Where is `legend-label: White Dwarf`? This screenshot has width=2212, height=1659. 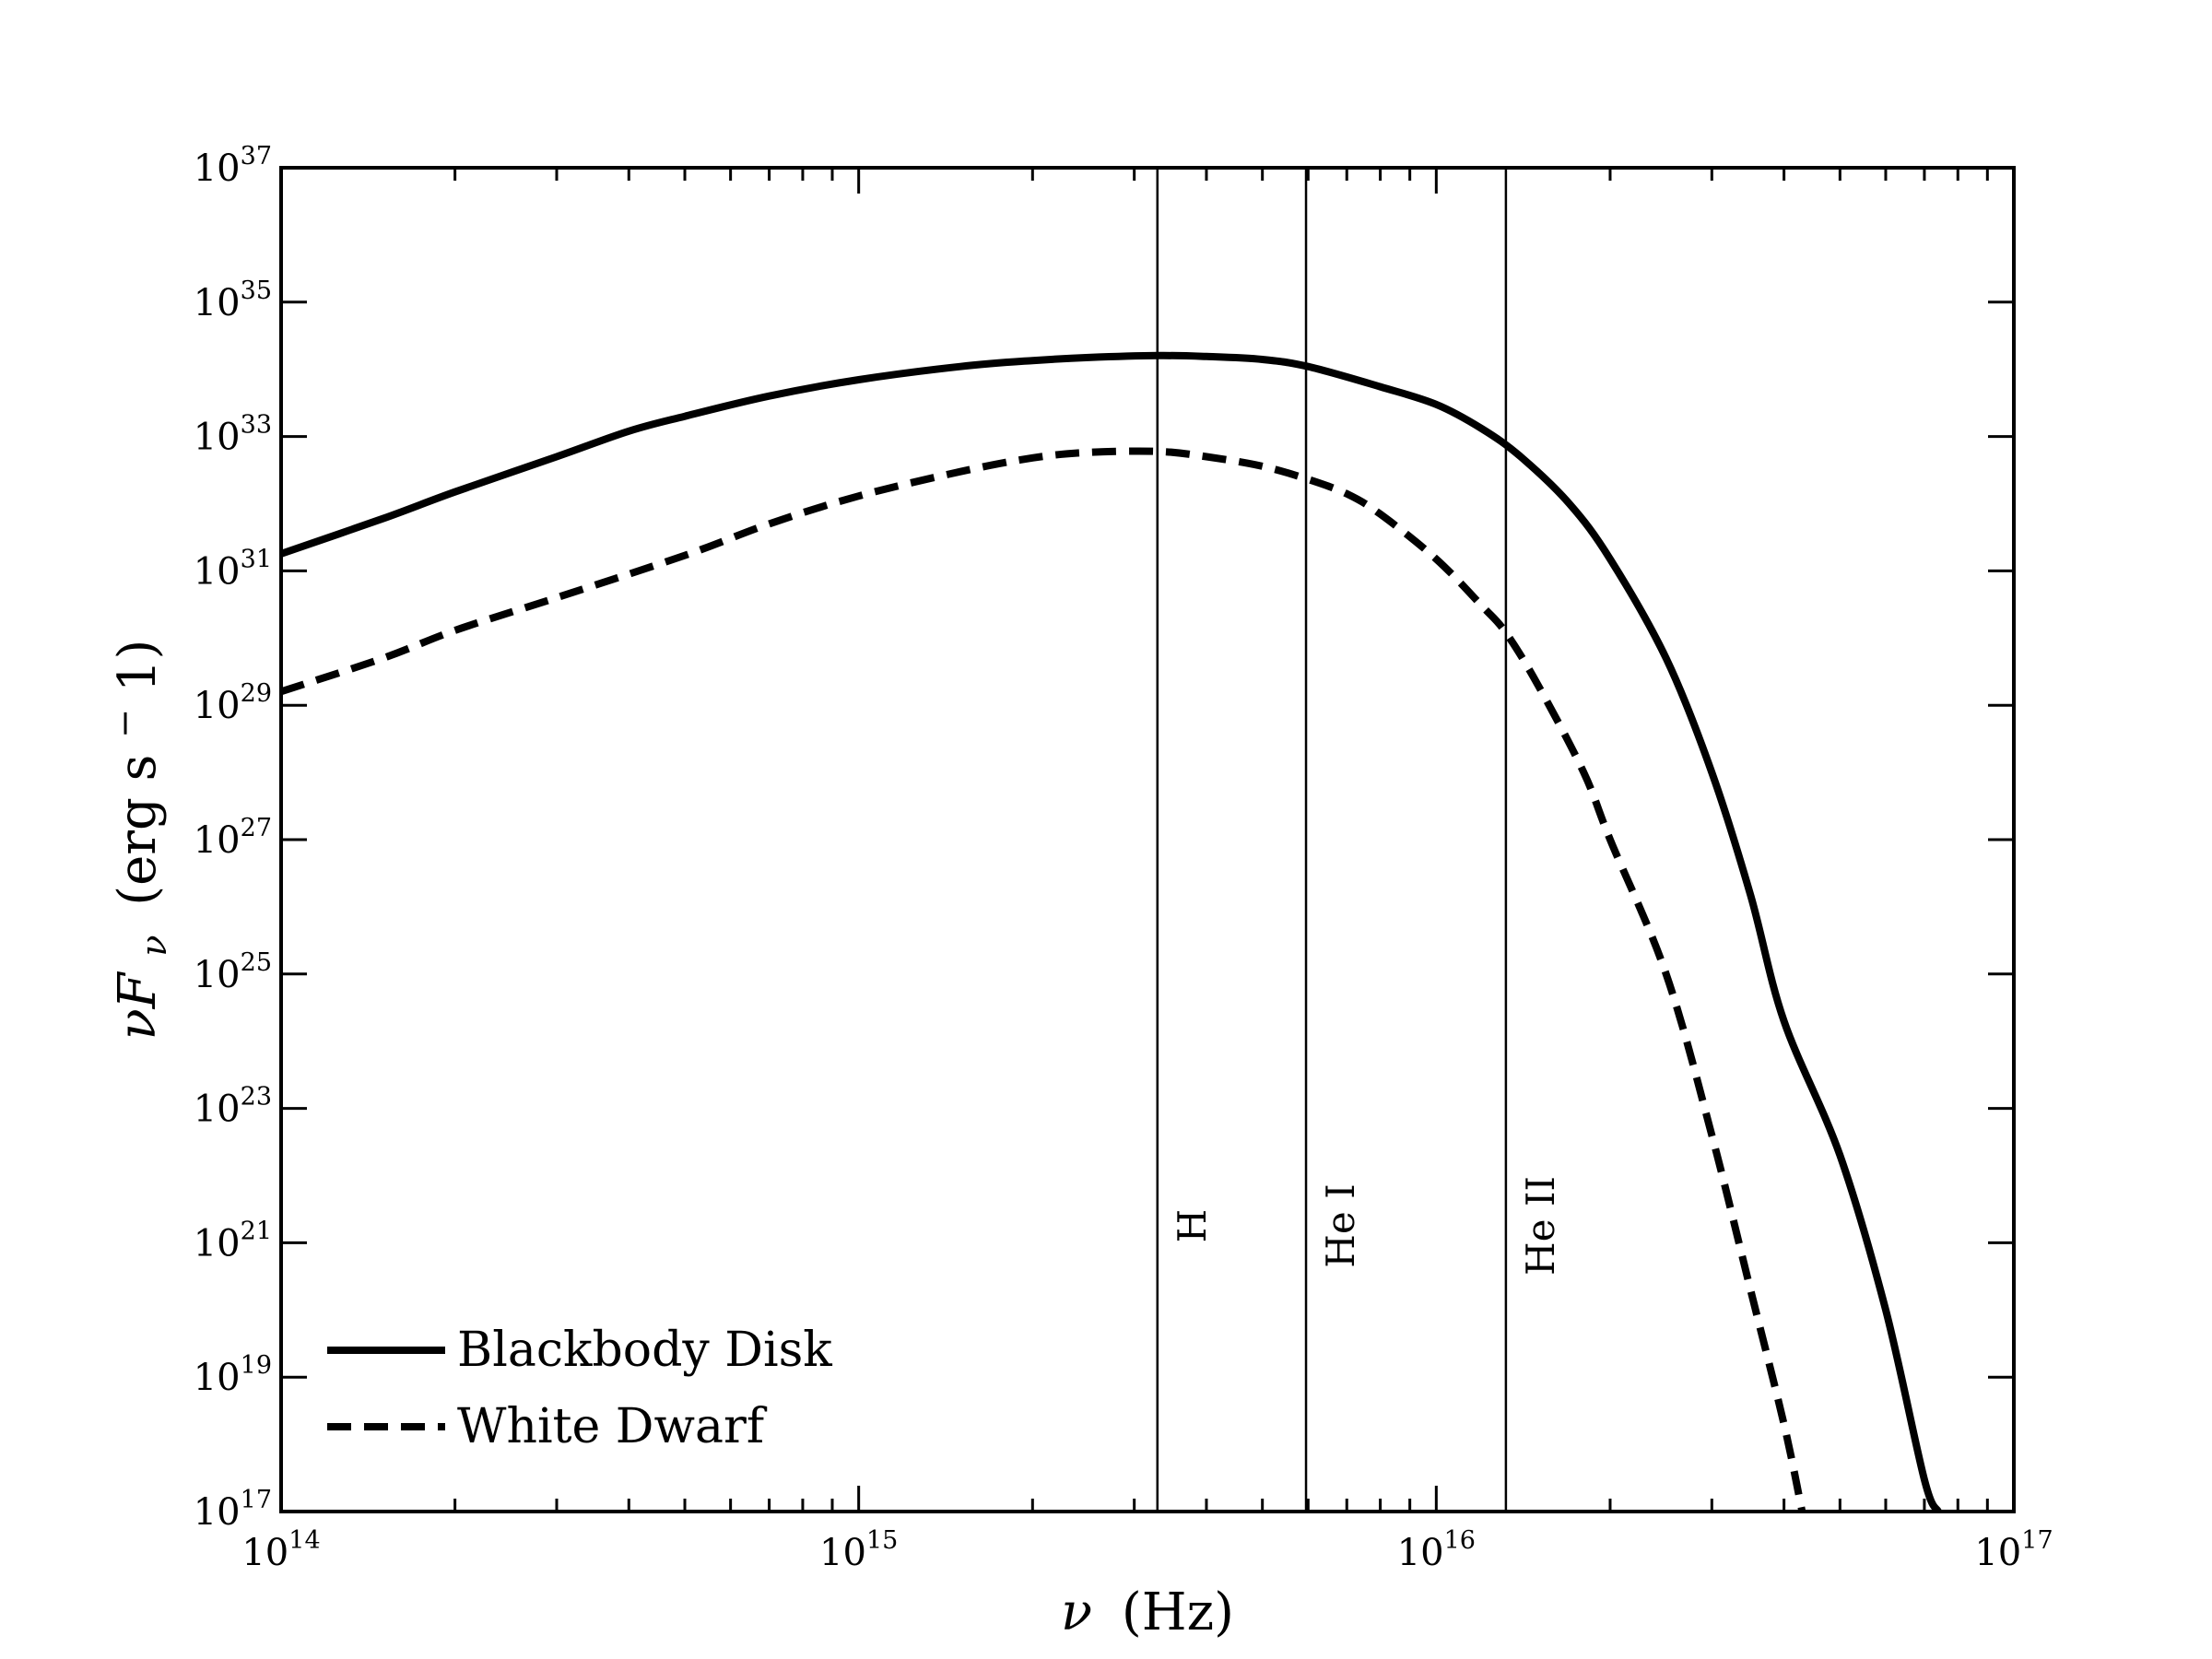
legend-label: White Dwarf is located at coordinates (612, 1426).